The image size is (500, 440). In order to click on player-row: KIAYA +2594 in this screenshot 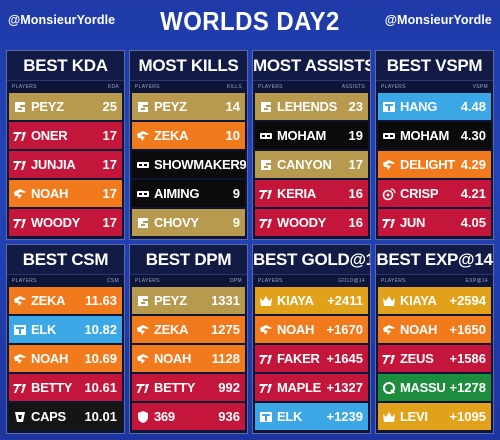, I will do `click(434, 300)`.